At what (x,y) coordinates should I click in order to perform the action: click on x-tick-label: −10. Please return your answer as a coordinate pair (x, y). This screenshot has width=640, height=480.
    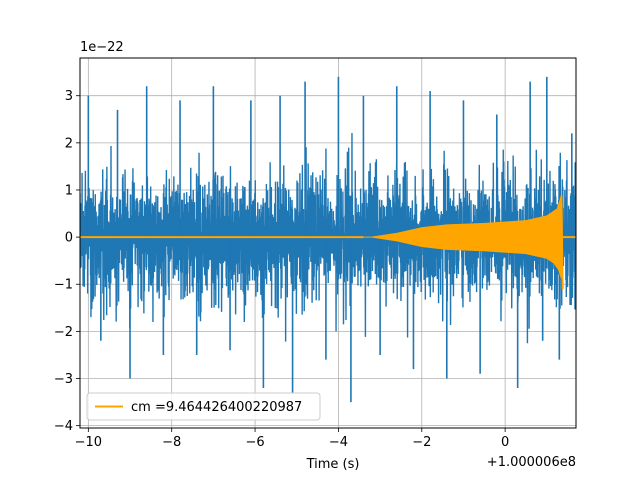
    Looking at the image, I should click on (88, 442).